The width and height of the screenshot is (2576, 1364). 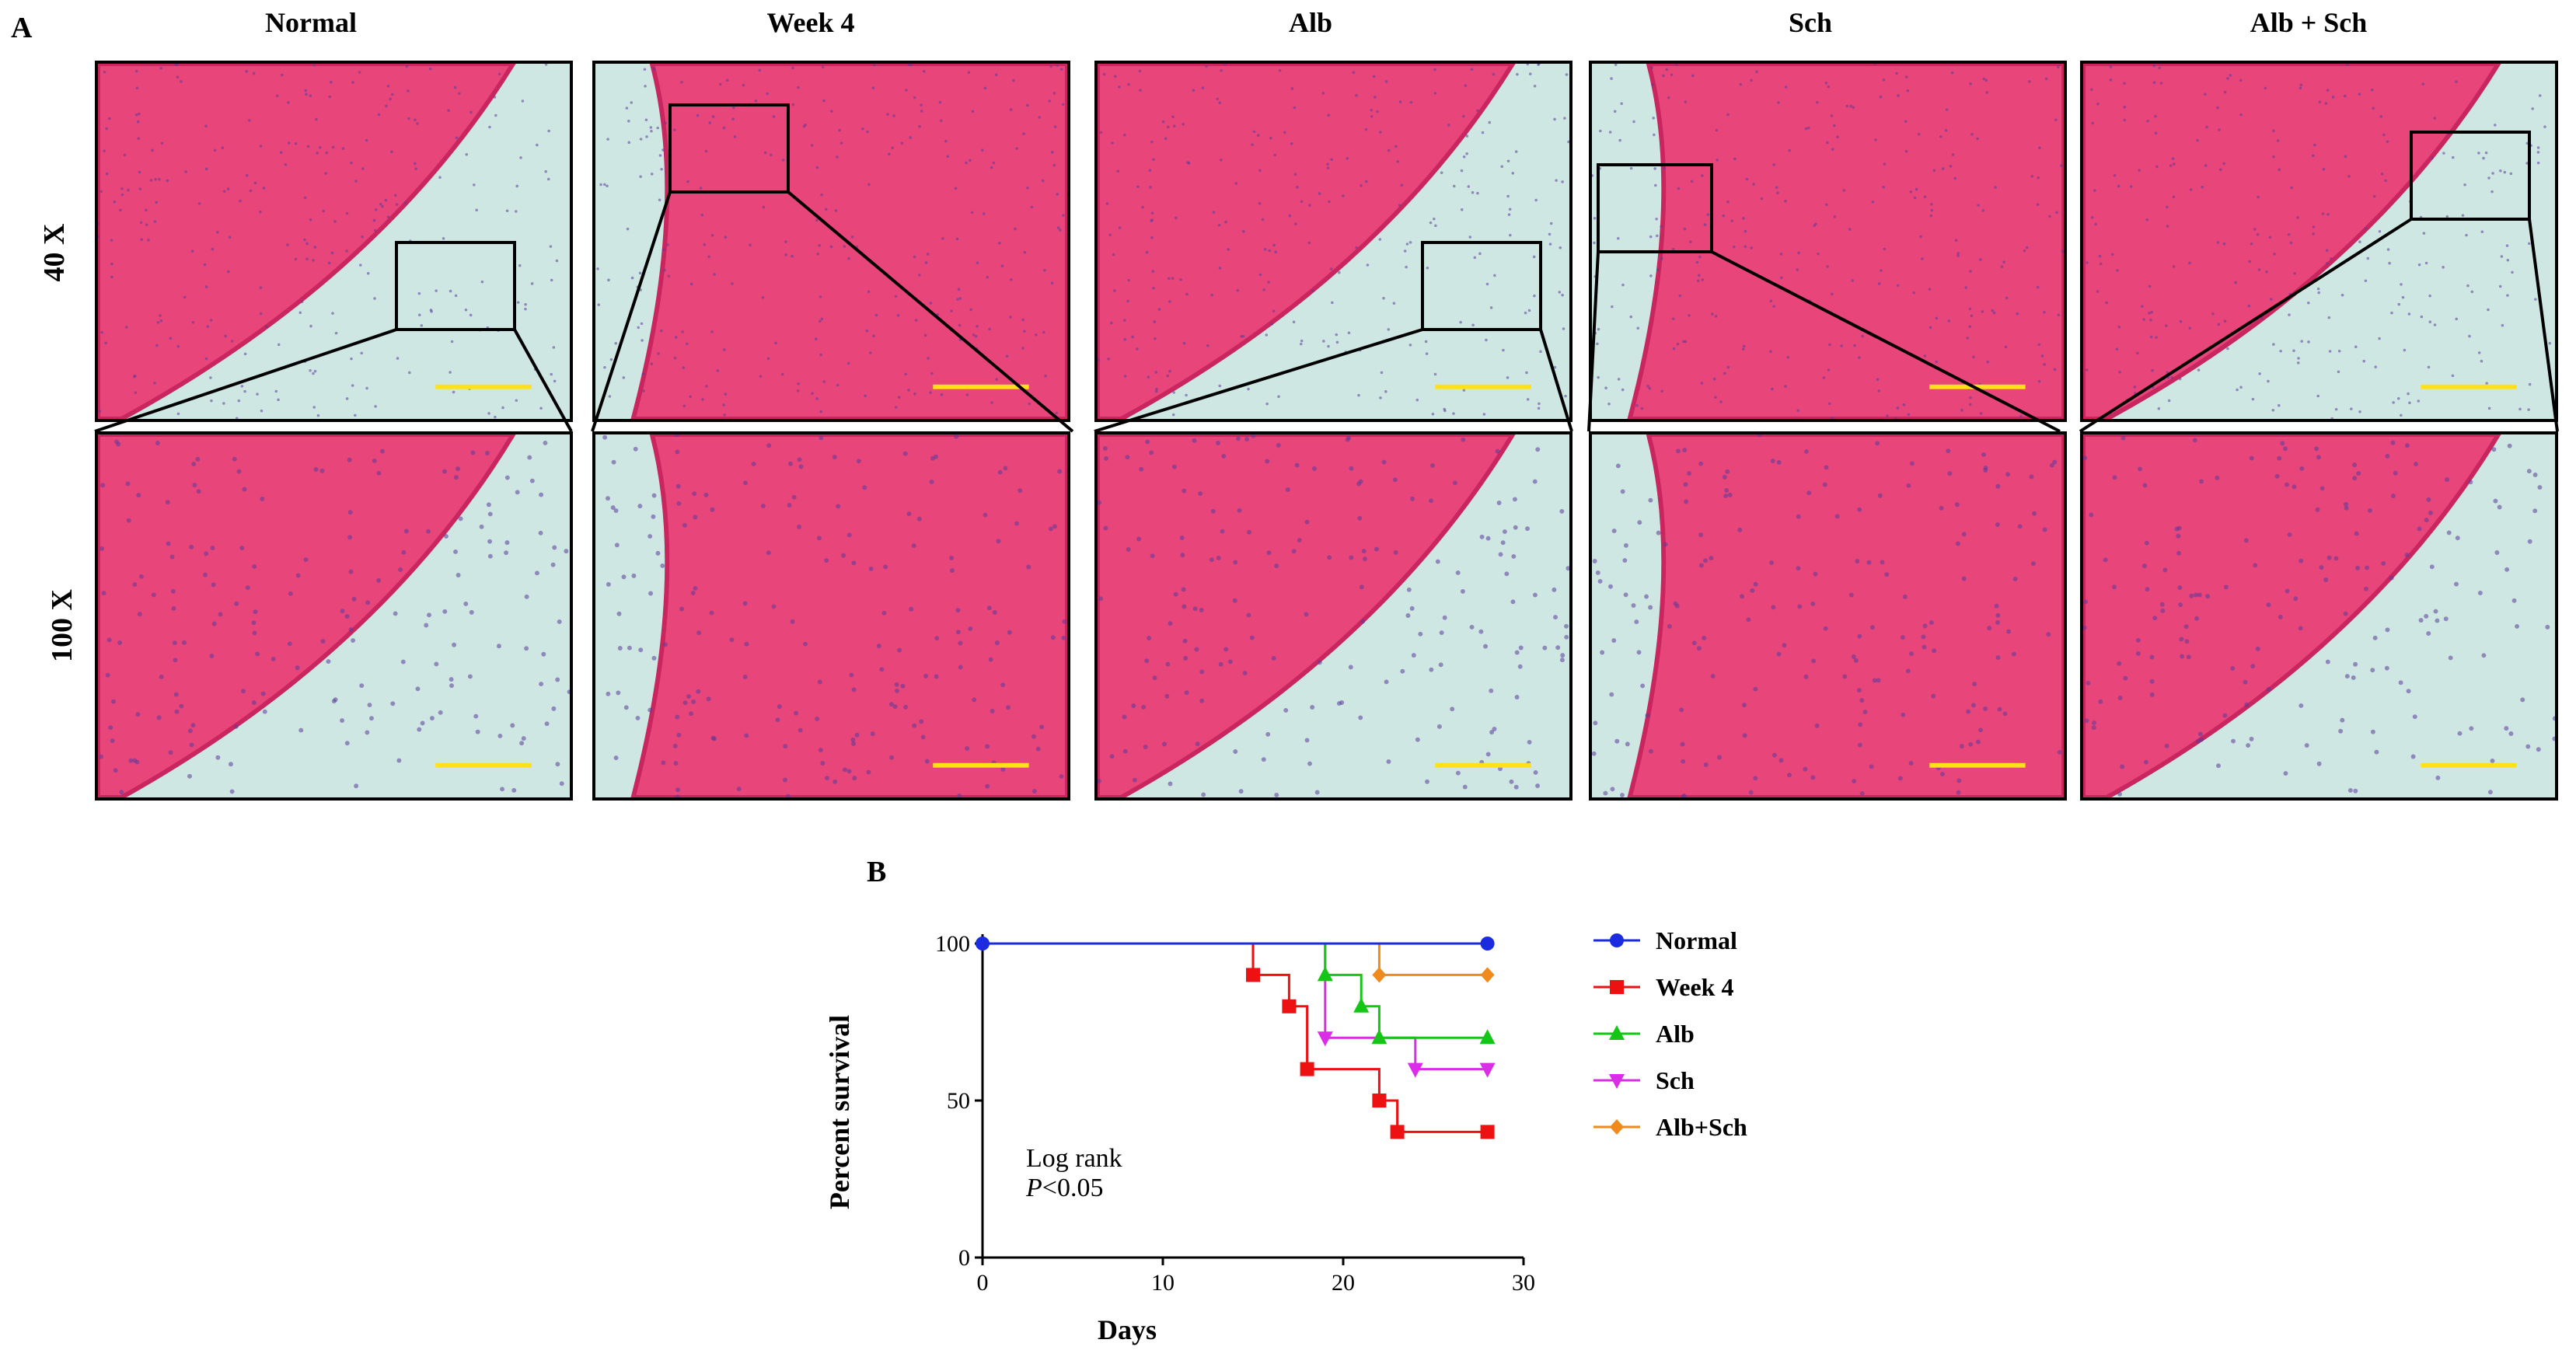 What do you see at coordinates (877, 872) in the screenshot?
I see `panel-b-letter: B` at bounding box center [877, 872].